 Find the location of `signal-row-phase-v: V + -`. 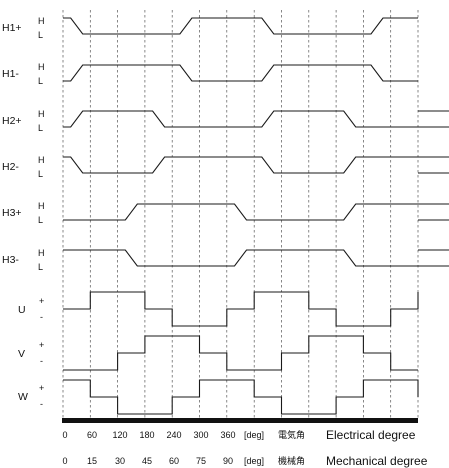

signal-row-phase-v: V + - is located at coordinates (218, 353).